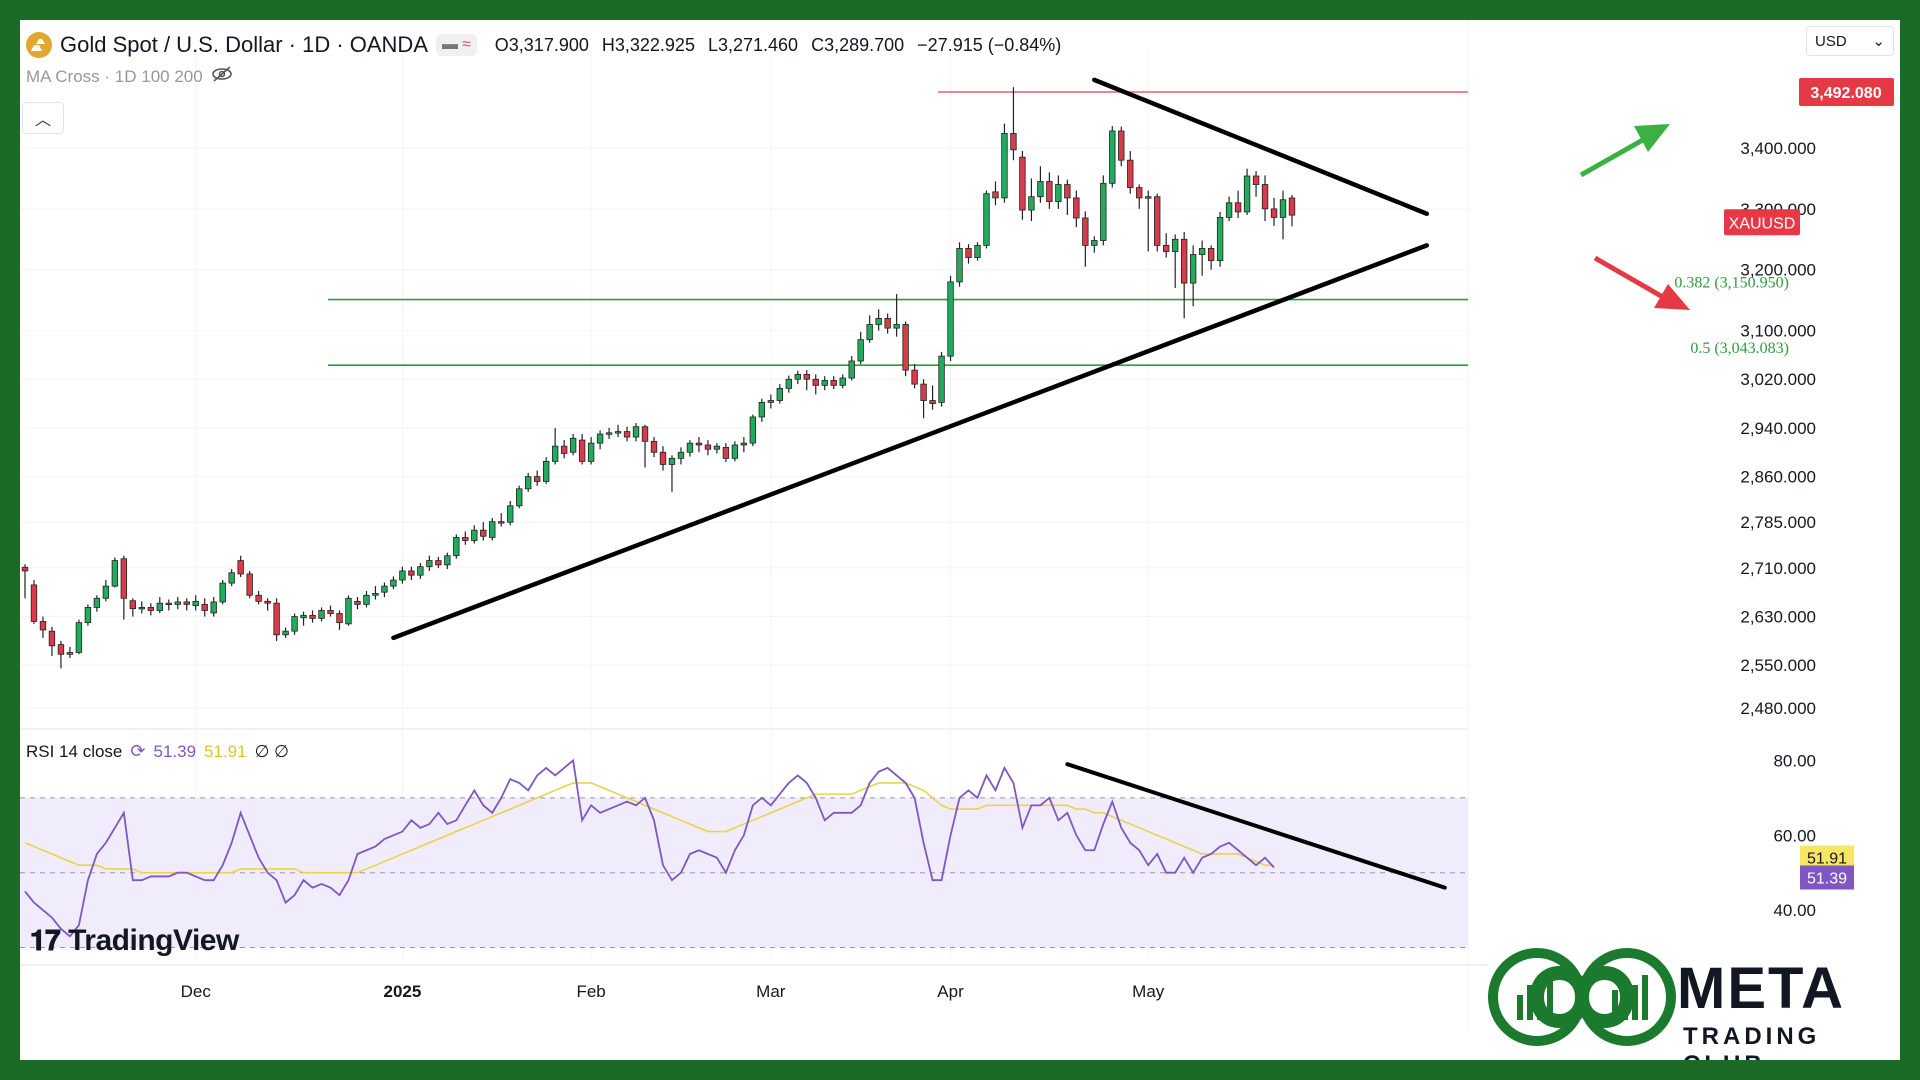  I want to click on hidden-eye-icon, so click(222, 76).